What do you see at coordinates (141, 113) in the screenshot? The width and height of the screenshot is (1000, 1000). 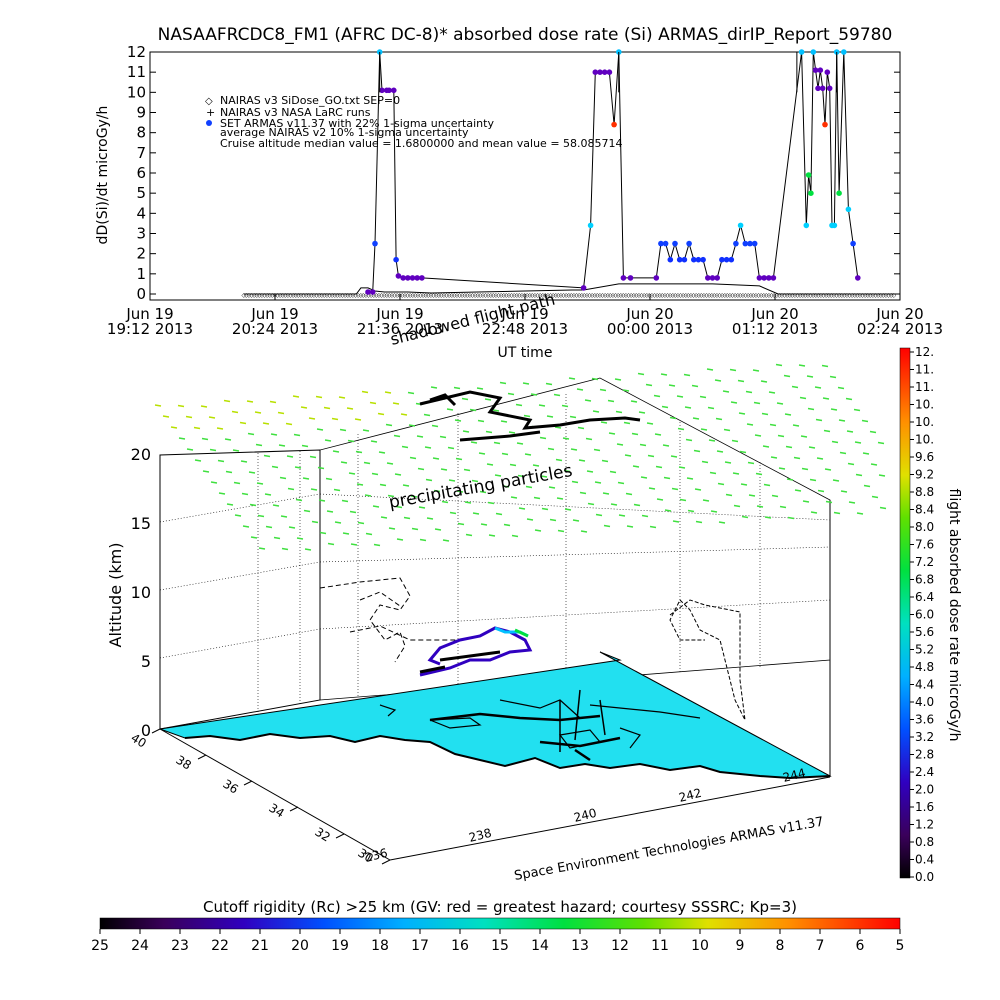 I see `top-y-tick-label: 9` at bounding box center [141, 113].